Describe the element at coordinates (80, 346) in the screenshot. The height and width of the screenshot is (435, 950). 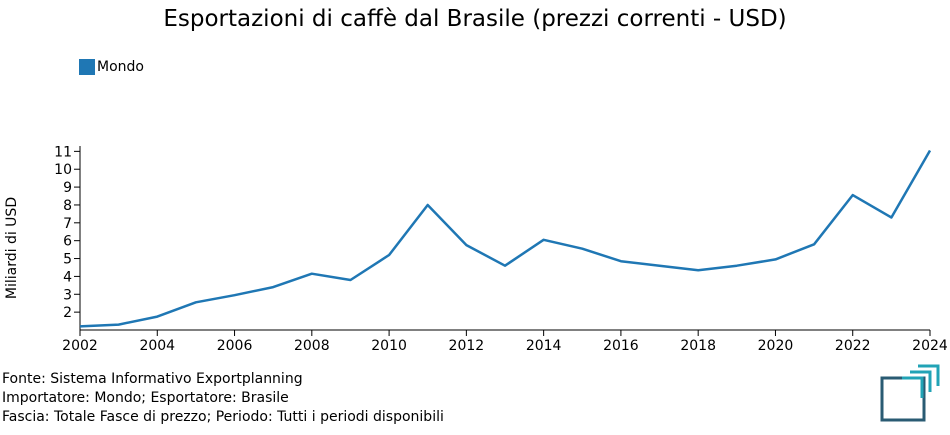
I see `x-tick-label: 2002` at that location.